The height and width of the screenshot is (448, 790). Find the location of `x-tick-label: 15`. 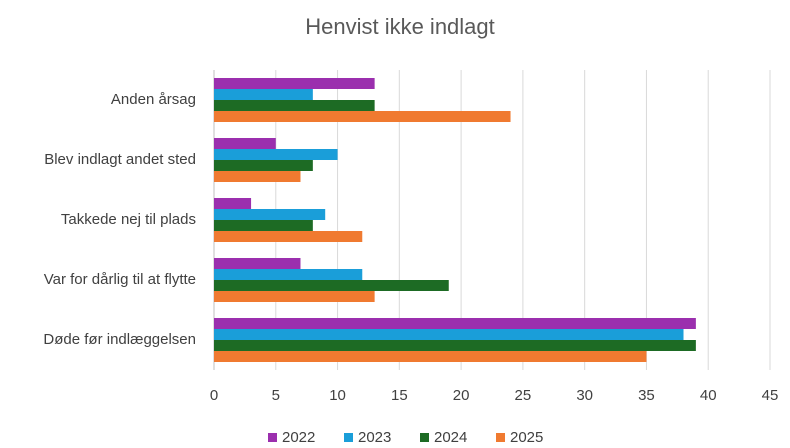

x-tick-label: 15 is located at coordinates (399, 395).